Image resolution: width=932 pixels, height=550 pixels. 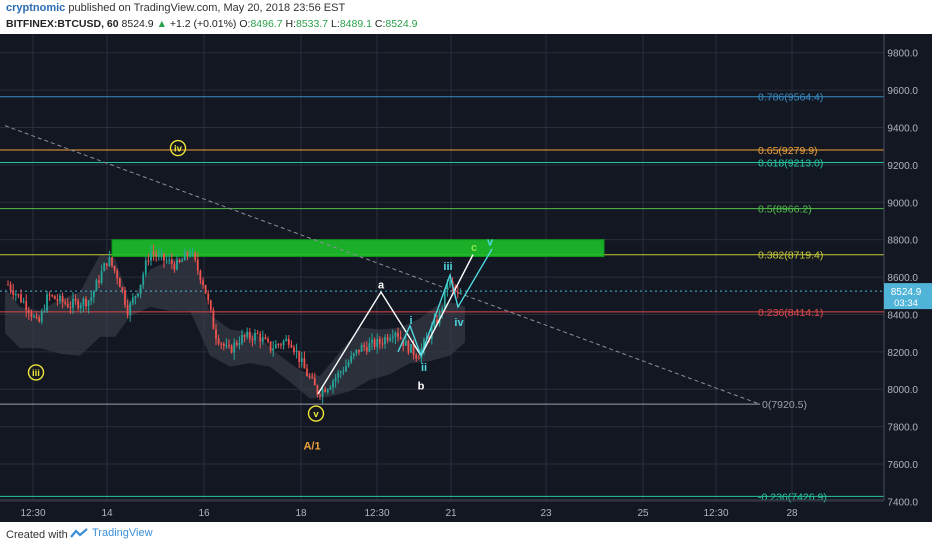 I want to click on y-tick-label: 9000.0, so click(x=902, y=203).